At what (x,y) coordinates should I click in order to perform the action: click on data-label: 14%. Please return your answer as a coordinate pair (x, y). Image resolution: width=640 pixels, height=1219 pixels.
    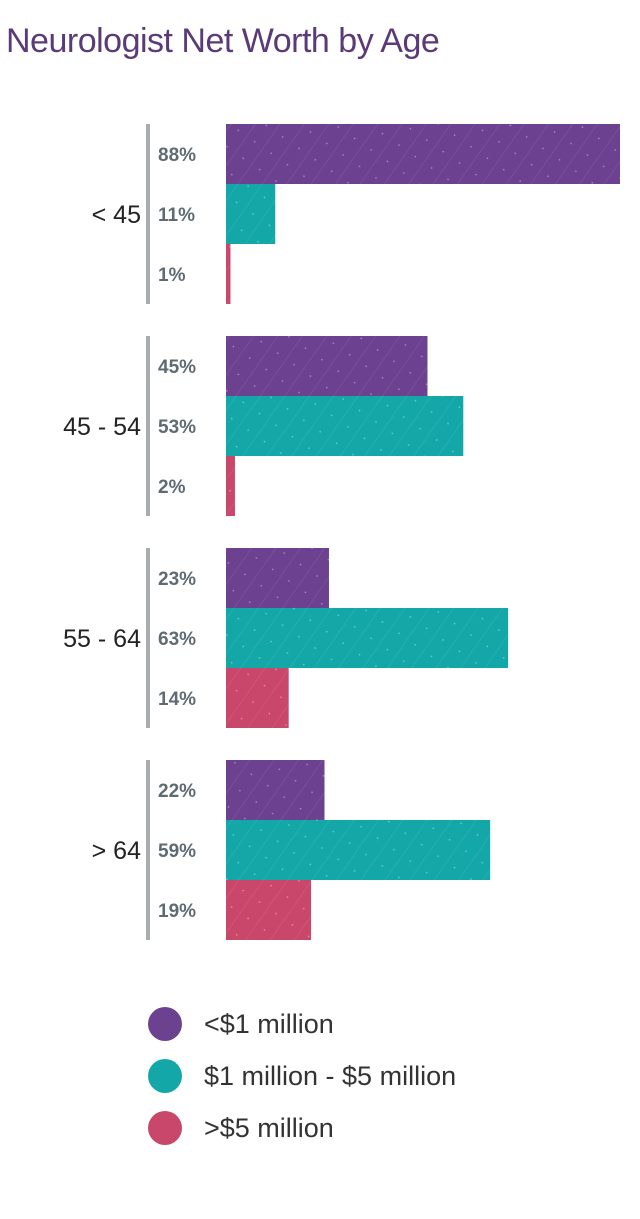
    Looking at the image, I should click on (177, 699).